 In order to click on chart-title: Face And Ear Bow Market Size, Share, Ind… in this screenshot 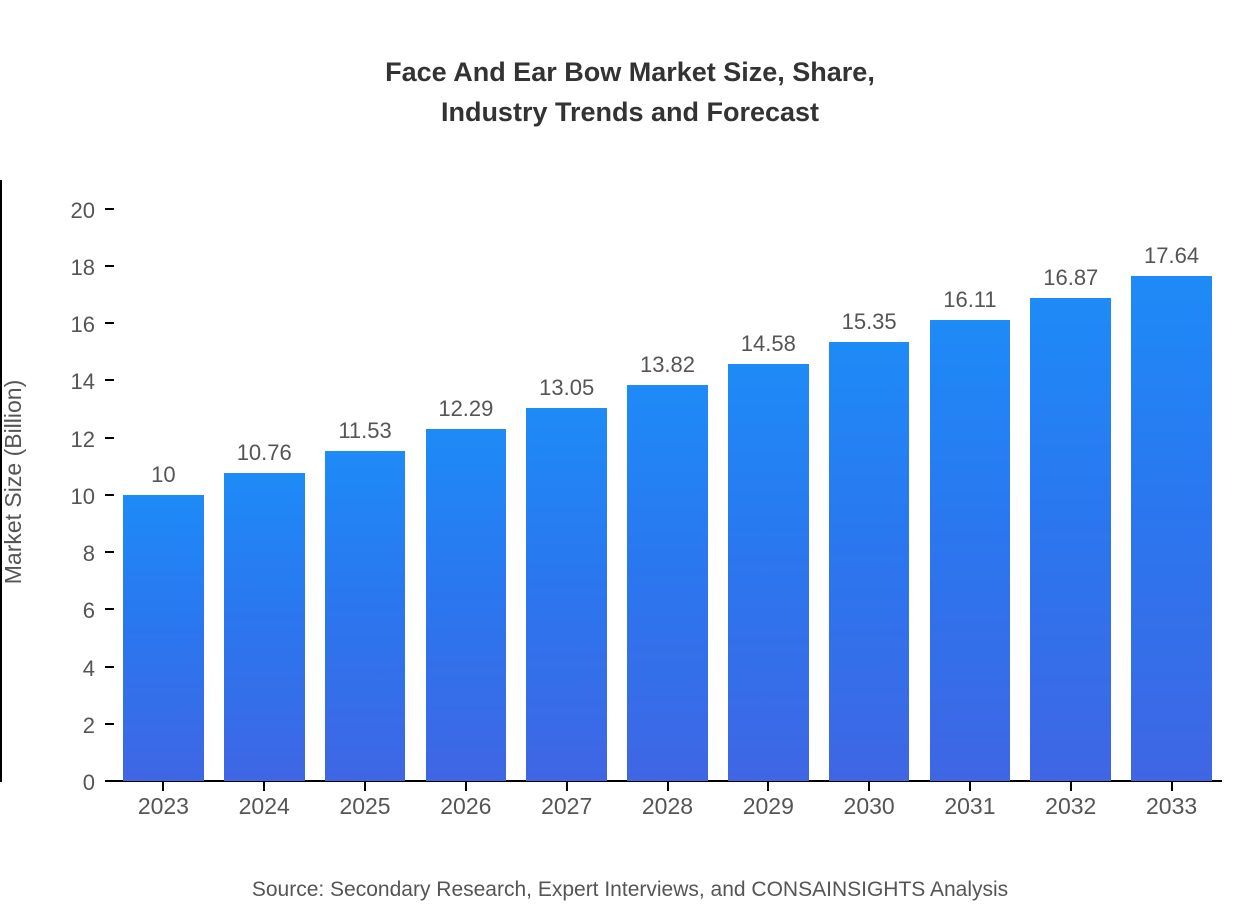, I will do `click(630, 92)`.